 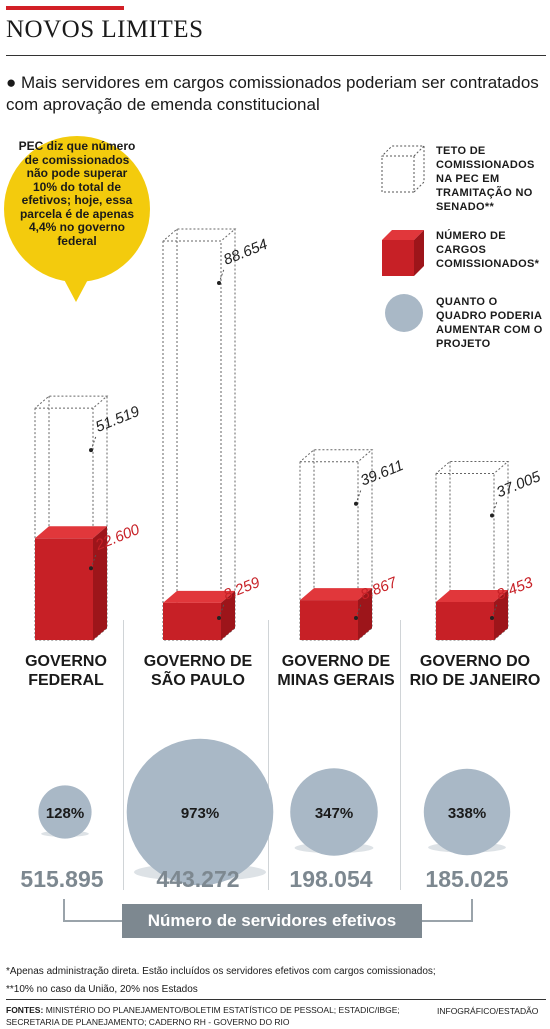 I want to click on efetivos-pill: Número de servidores efetivos, so click(x=272, y=921).